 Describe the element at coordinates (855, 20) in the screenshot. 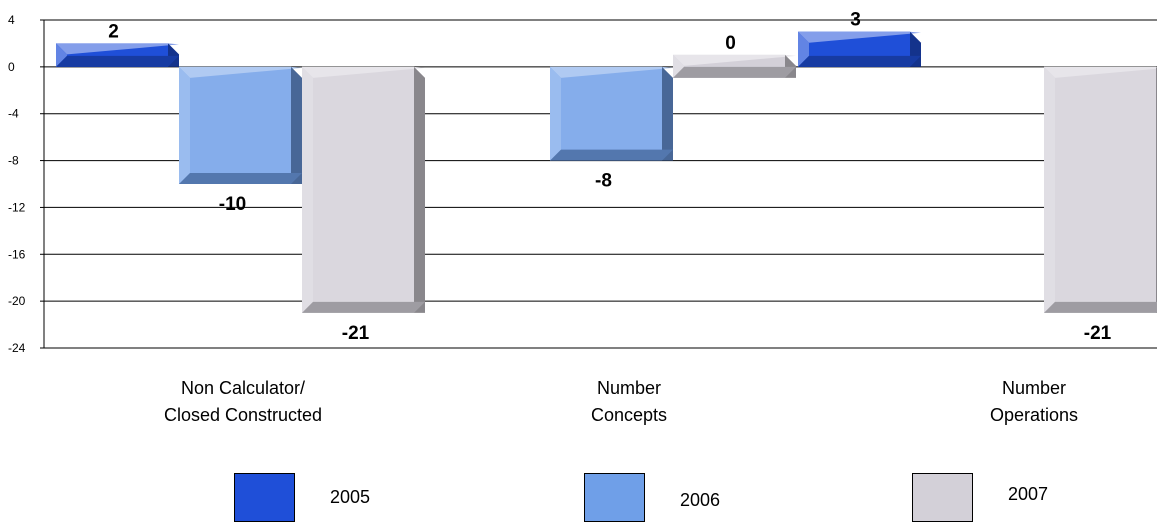

I see `data-label: 3` at that location.